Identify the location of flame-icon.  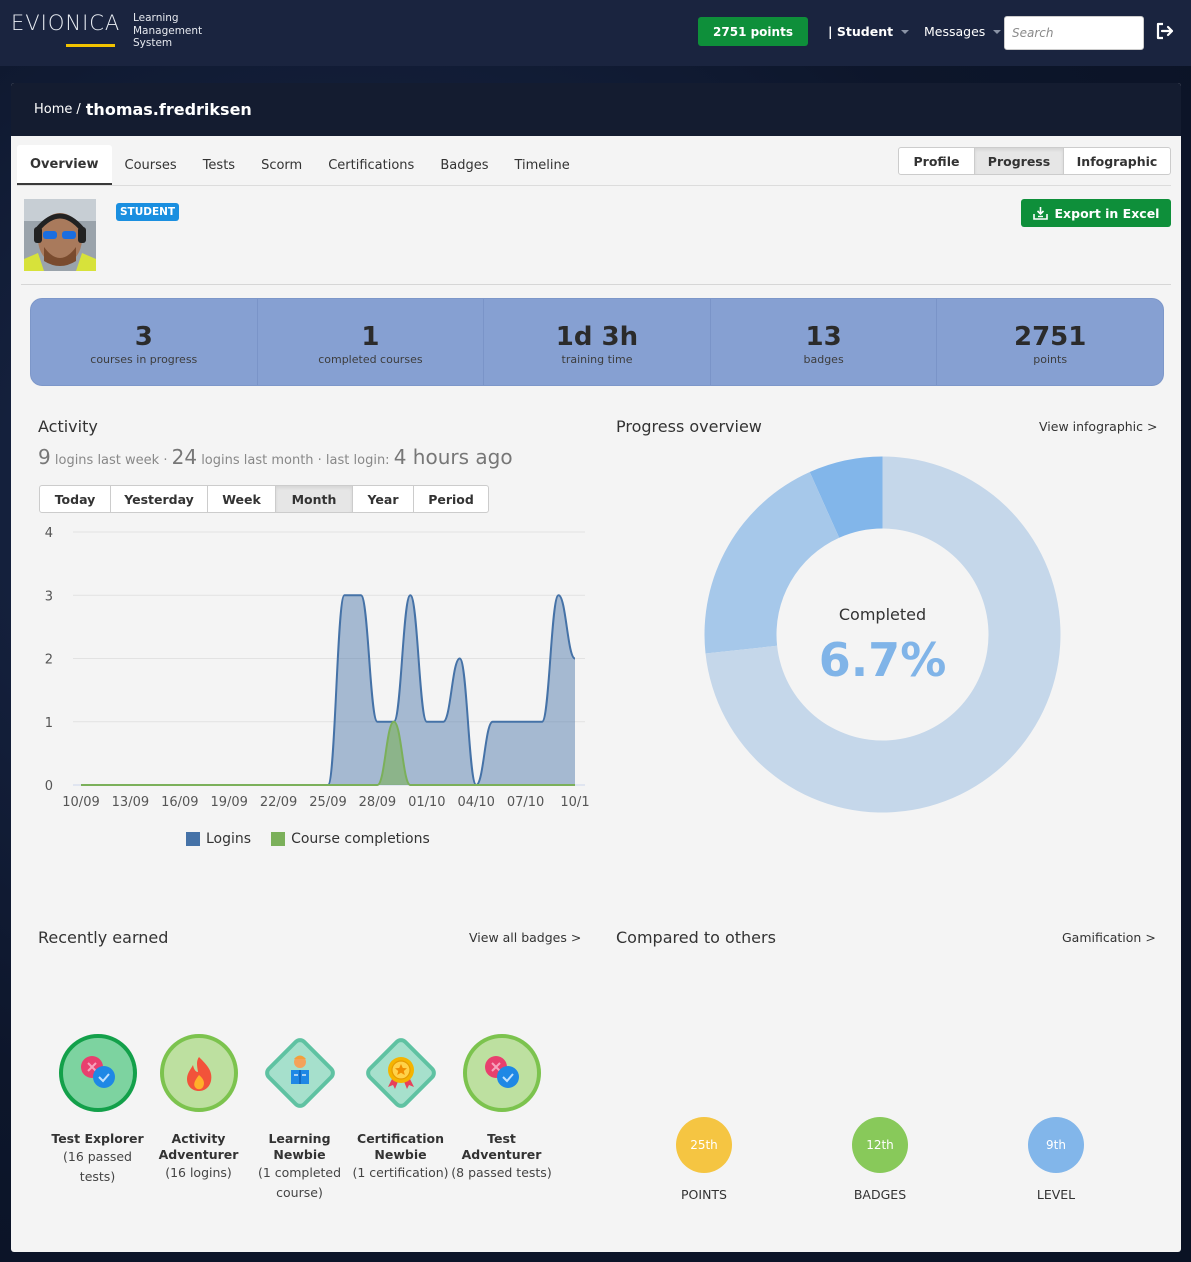
(199, 1073).